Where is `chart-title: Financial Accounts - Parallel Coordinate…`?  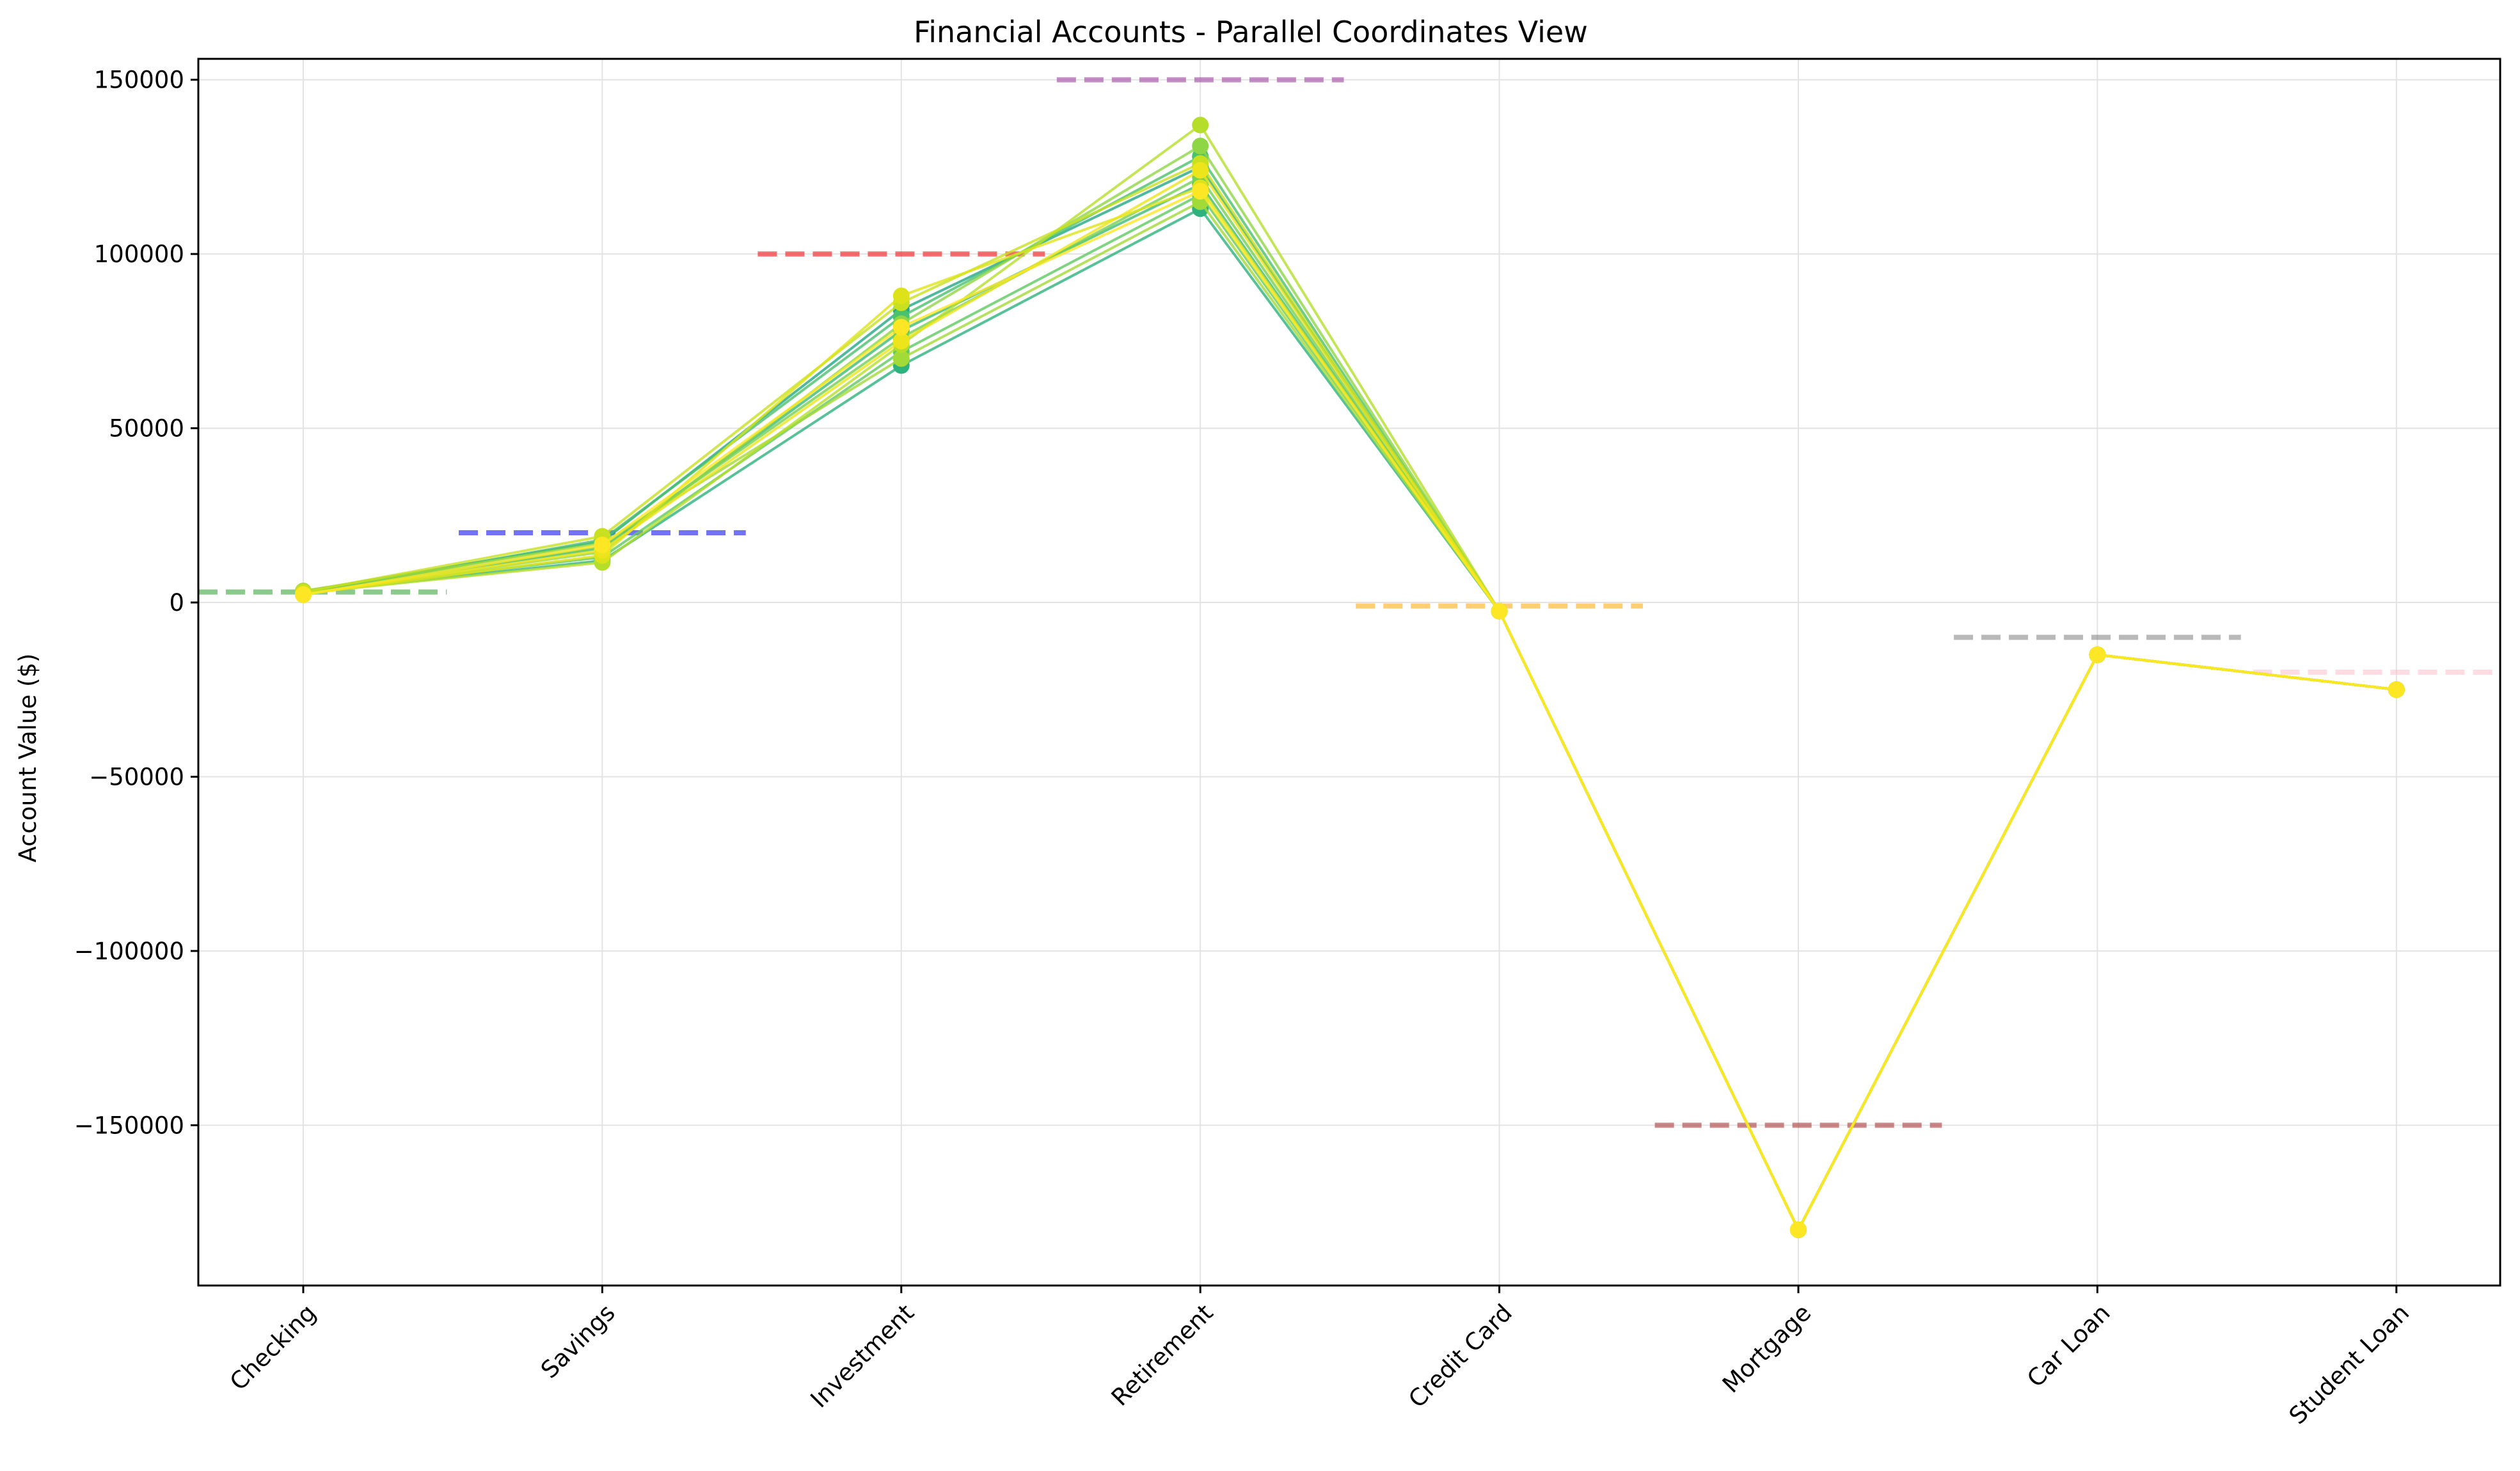 chart-title: Financial Accounts - Parallel Coordinate… is located at coordinates (1251, 32).